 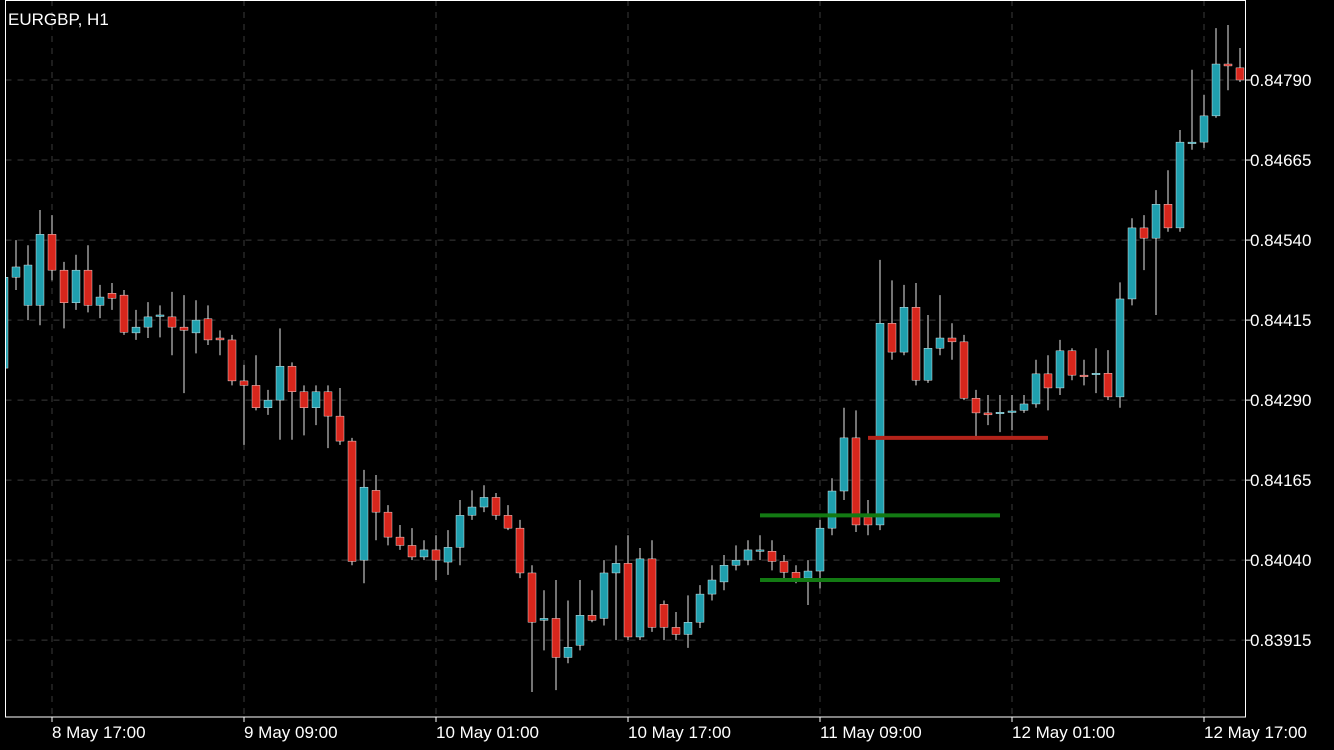 What do you see at coordinates (291, 732) in the screenshot?
I see `x-tick-label: 9 May 09:00` at bounding box center [291, 732].